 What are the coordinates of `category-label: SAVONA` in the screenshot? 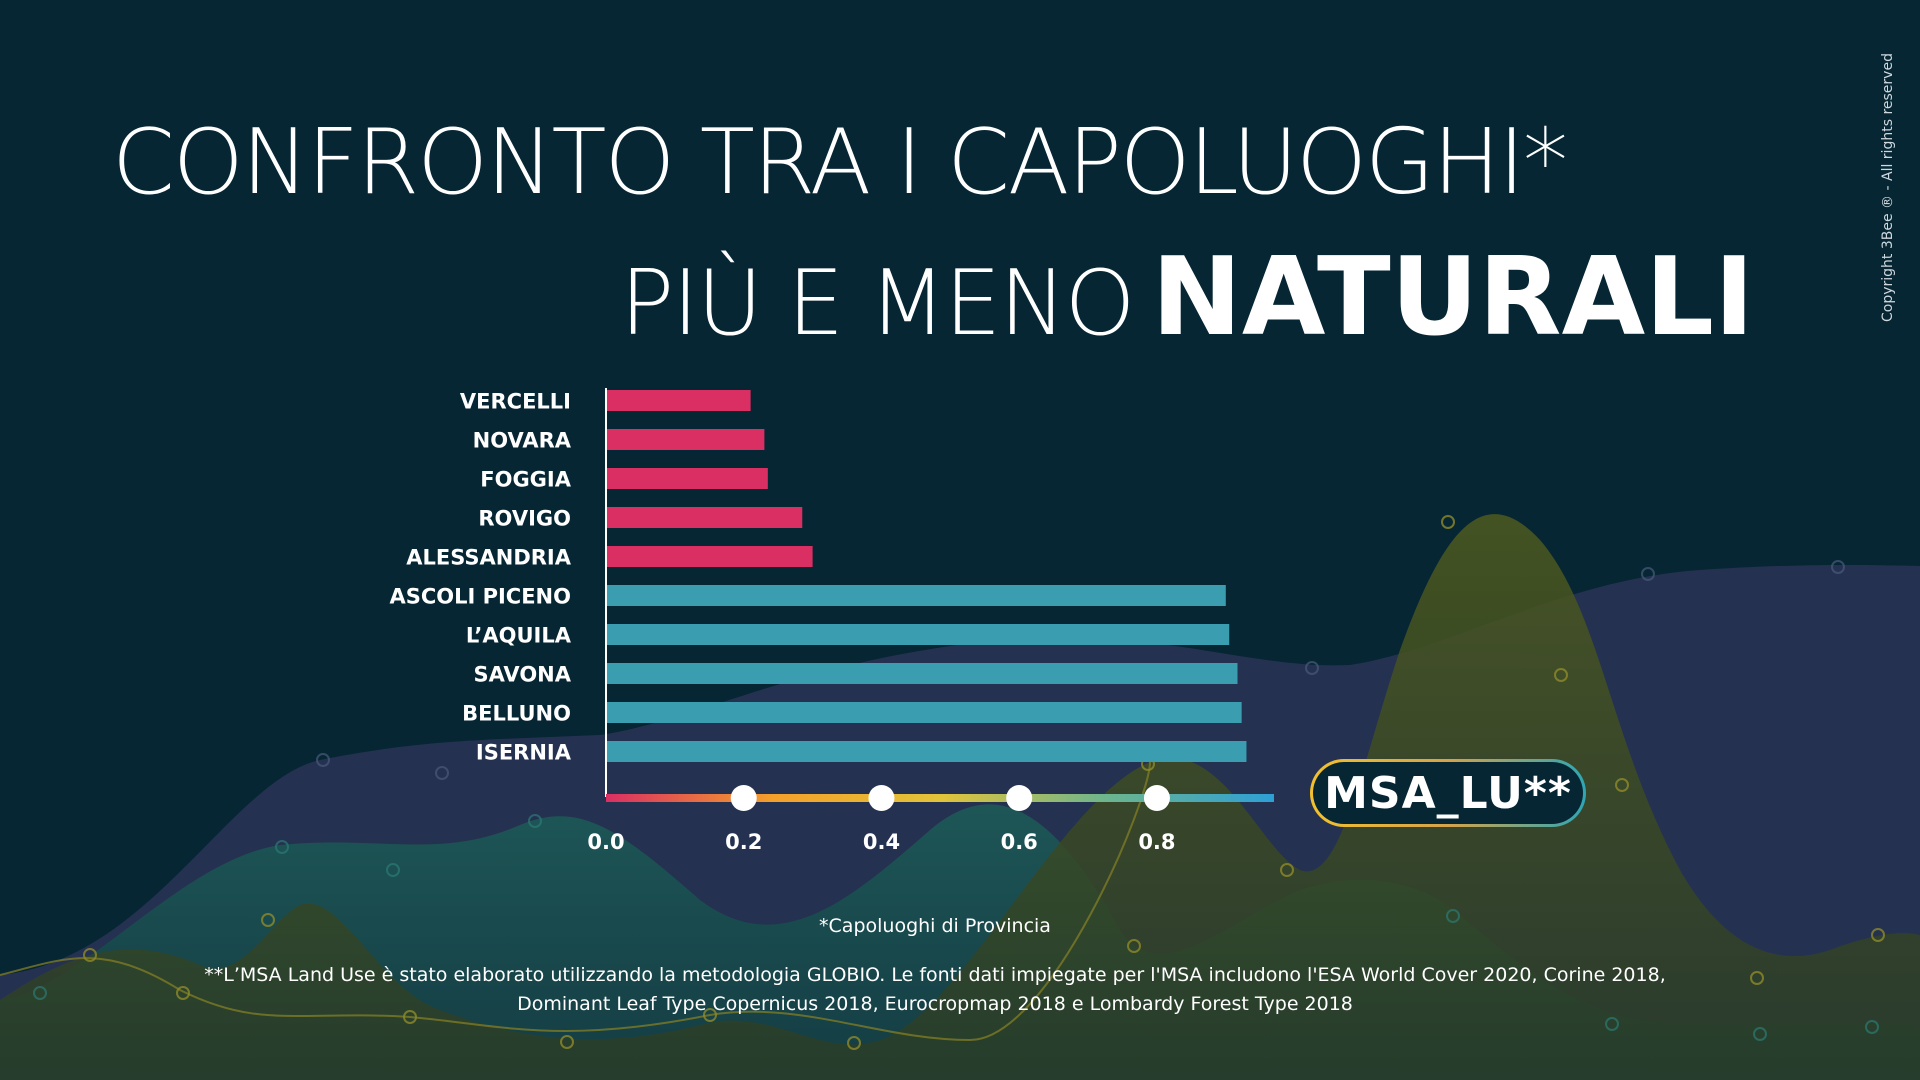 It's located at (522, 675).